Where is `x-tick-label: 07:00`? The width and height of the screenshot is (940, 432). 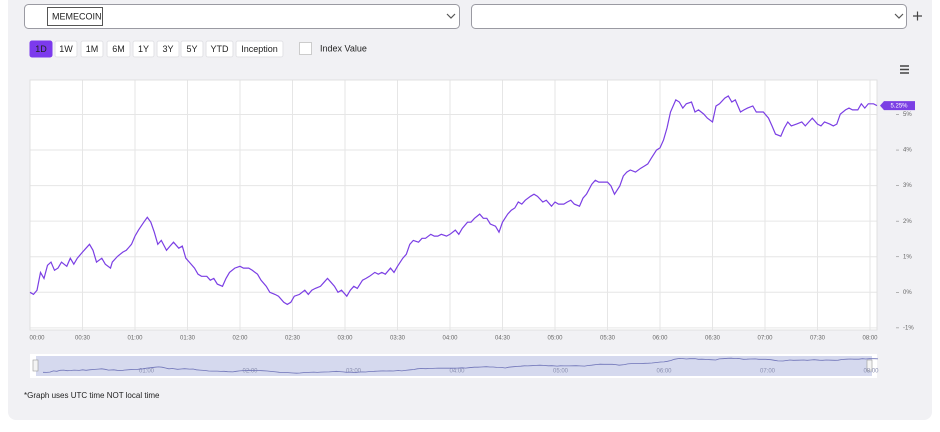 x-tick-label: 07:00 is located at coordinates (765, 339).